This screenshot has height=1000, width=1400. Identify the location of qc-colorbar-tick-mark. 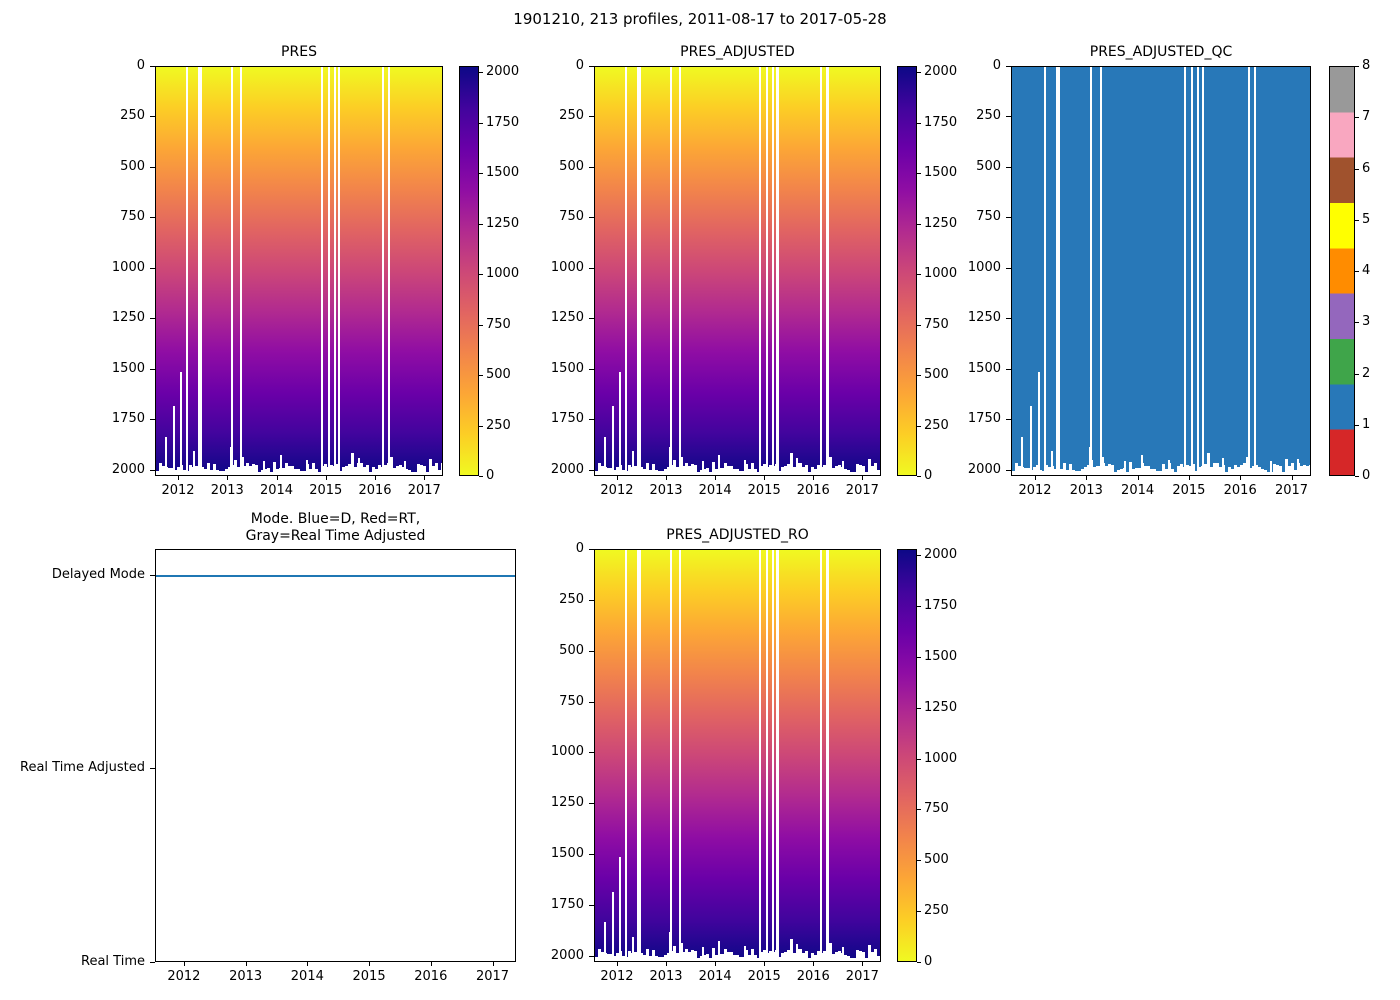
(1357, 425).